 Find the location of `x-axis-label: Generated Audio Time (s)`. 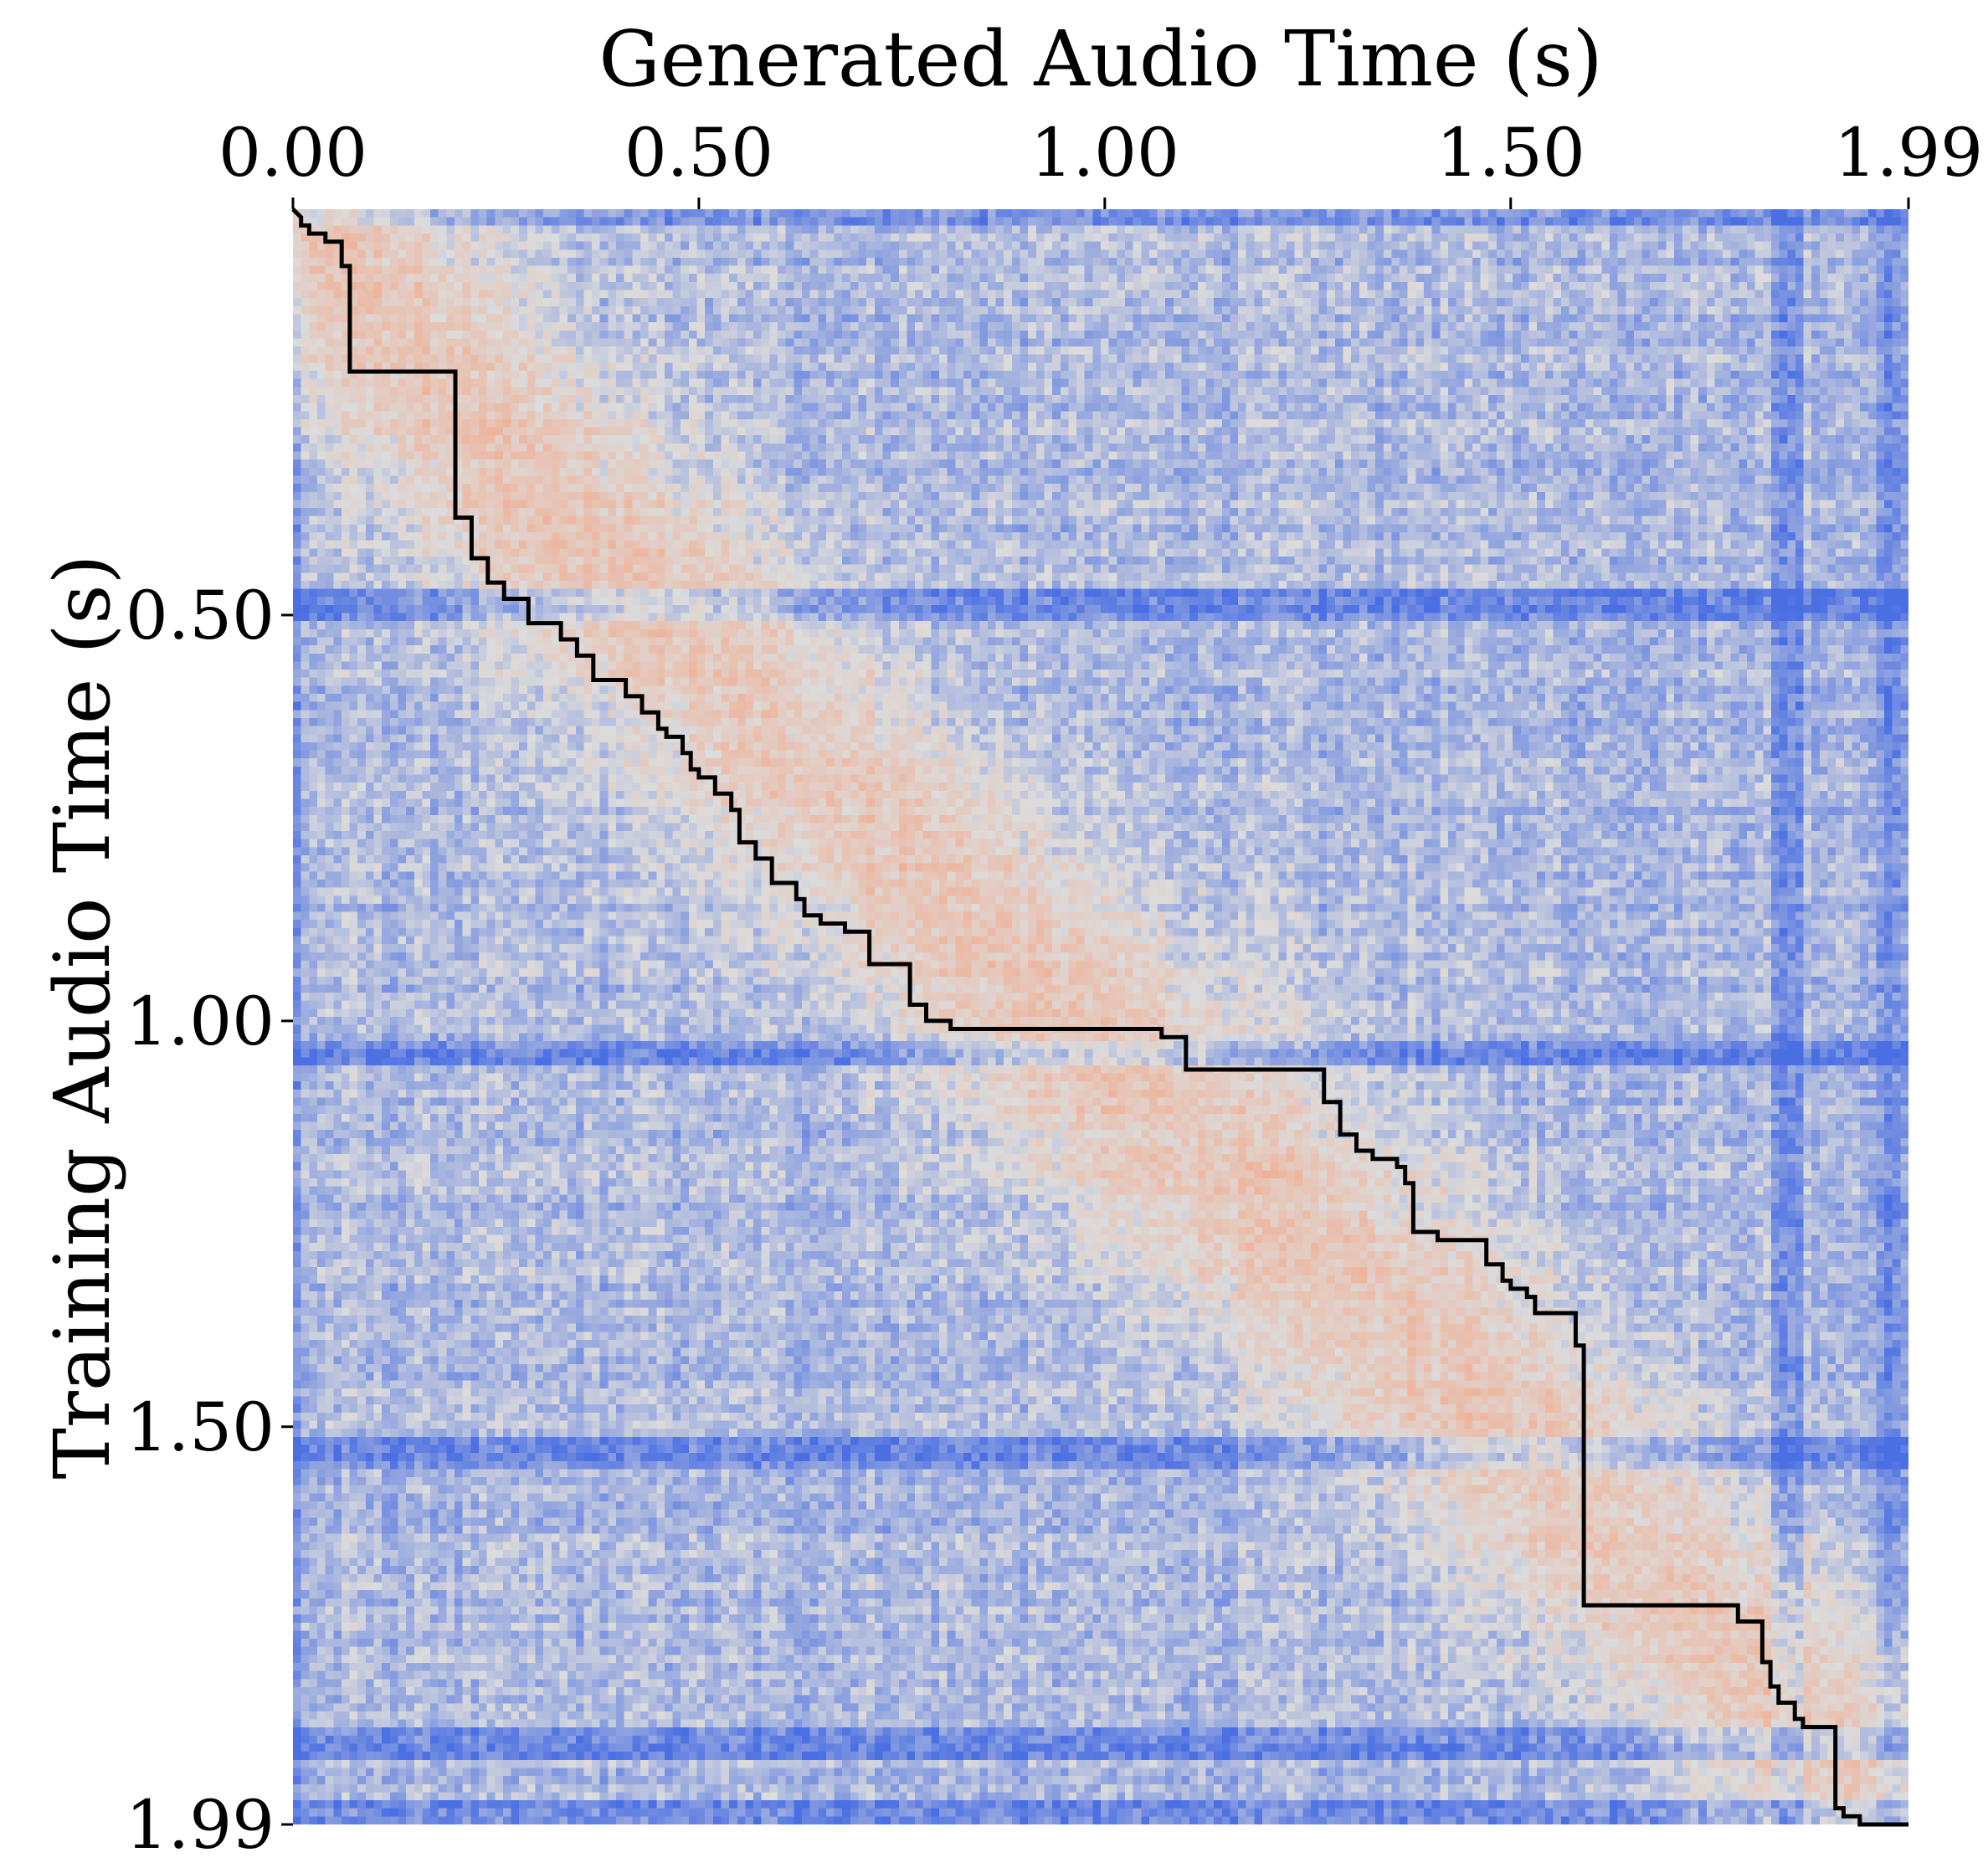

x-axis-label: Generated Audio Time (s) is located at coordinates (1100, 59).